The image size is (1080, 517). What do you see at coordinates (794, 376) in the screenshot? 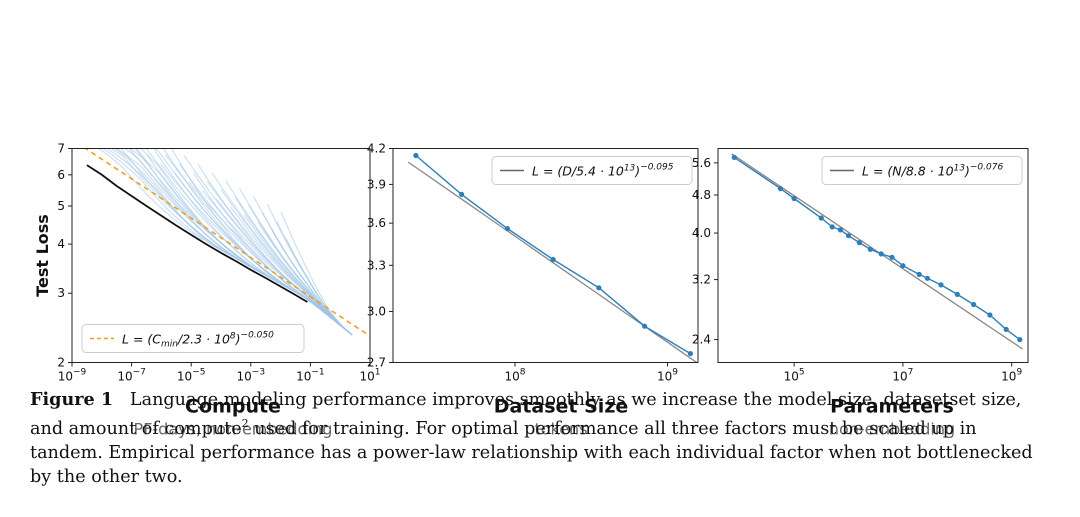
I see `x-tick-label: 10⁵` at bounding box center [794, 376].